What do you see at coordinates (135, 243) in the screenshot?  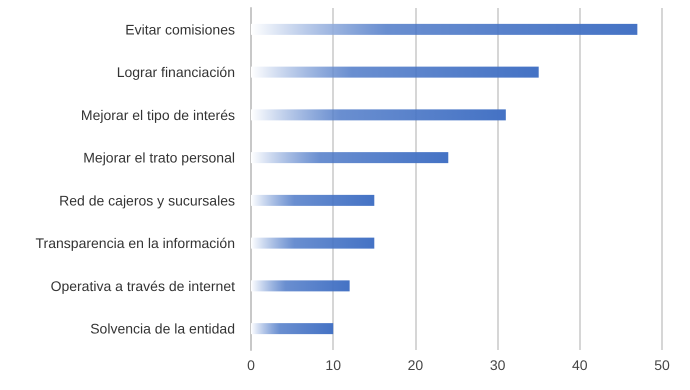 I see `y-tick-label: Transparencia en la información` at bounding box center [135, 243].